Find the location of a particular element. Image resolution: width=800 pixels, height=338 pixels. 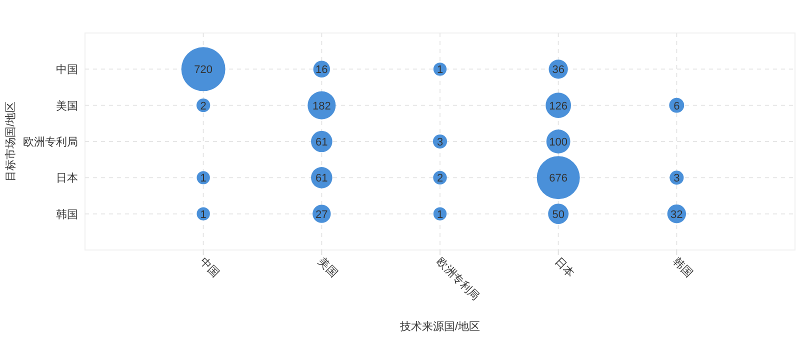

y-tick-label: 日本 is located at coordinates (67, 178).